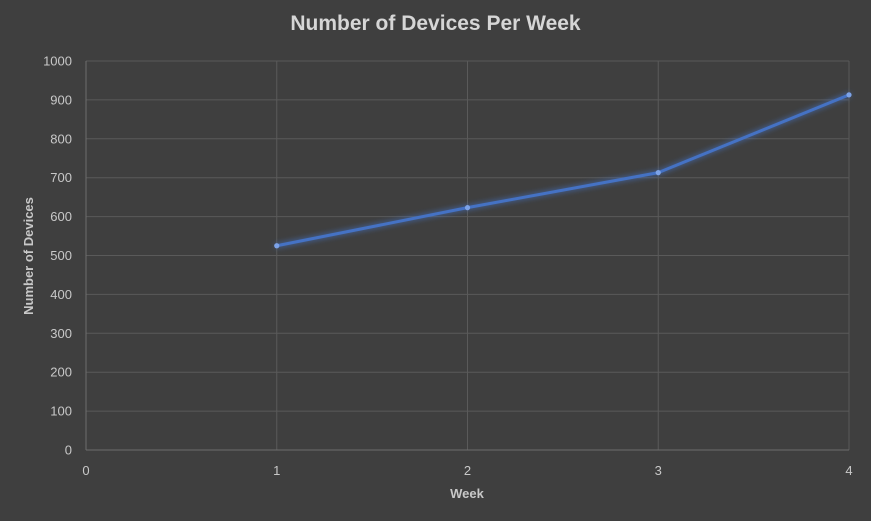  What do you see at coordinates (658, 470) in the screenshot?
I see `x-tick-label: 3` at bounding box center [658, 470].